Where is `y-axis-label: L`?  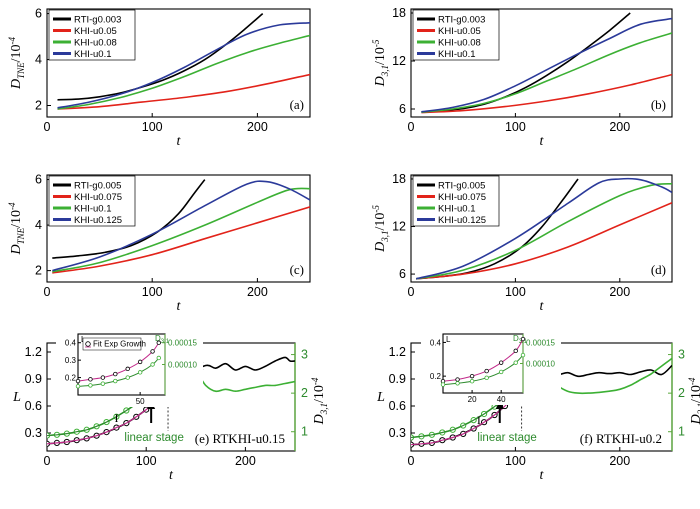 y-axis-label: L is located at coordinates (16, 397).